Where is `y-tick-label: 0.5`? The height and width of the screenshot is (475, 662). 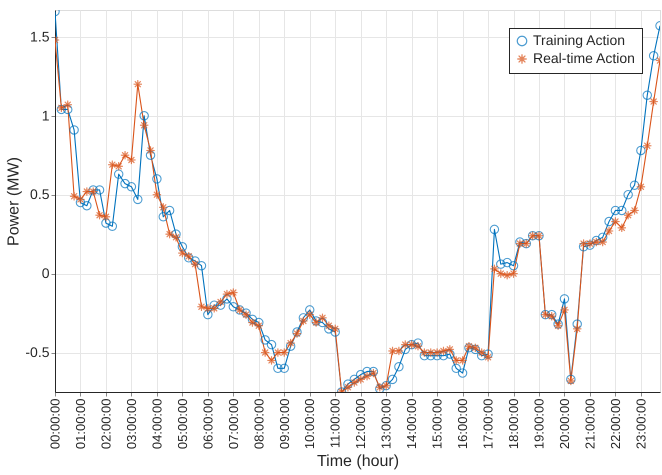
y-tick-label: 0.5 is located at coordinates (40, 194).